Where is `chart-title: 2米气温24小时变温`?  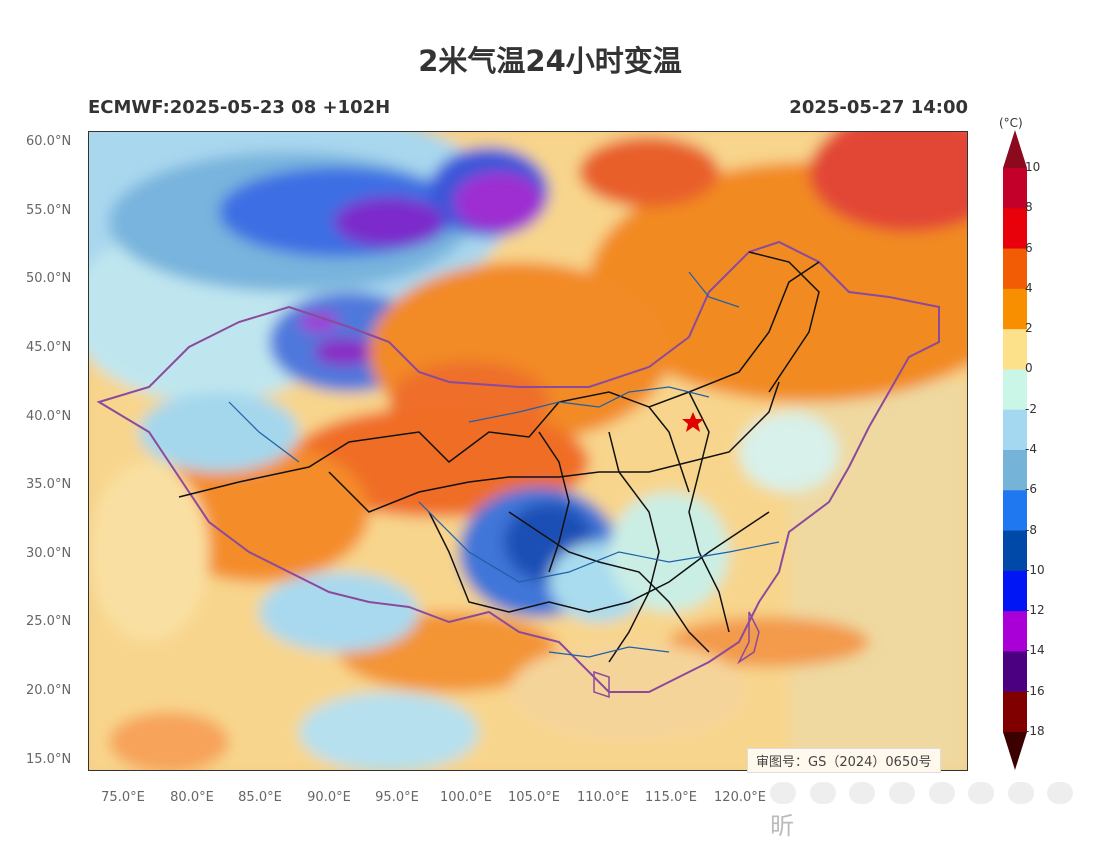 chart-title: 2米气温24小时变温 is located at coordinates (550, 61).